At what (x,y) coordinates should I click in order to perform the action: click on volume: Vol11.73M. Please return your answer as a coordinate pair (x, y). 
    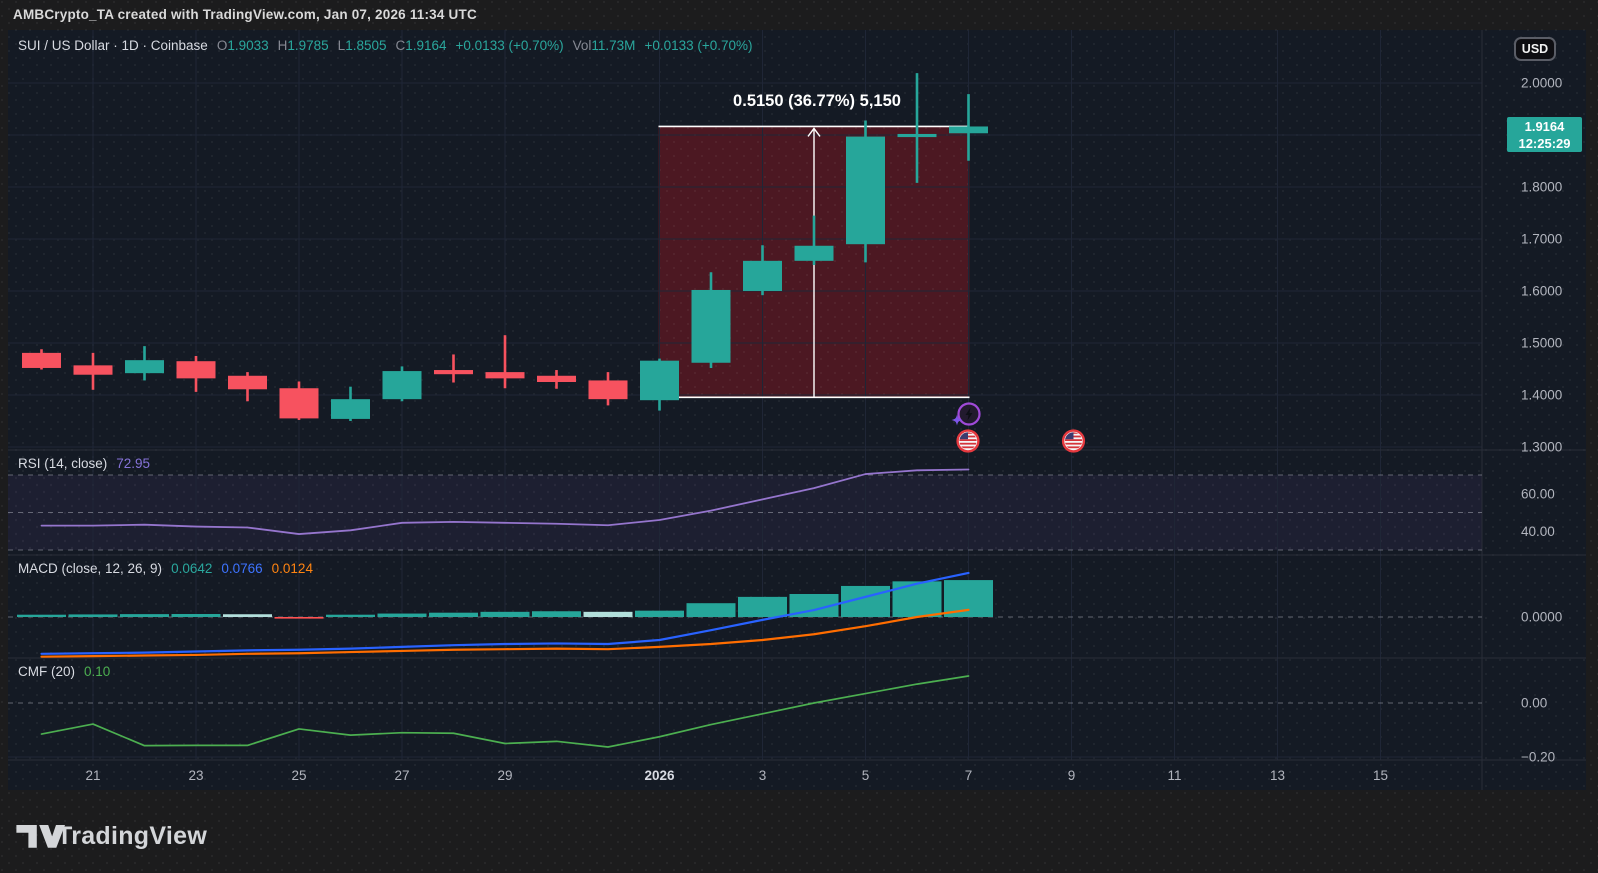
    Looking at the image, I should click on (604, 45).